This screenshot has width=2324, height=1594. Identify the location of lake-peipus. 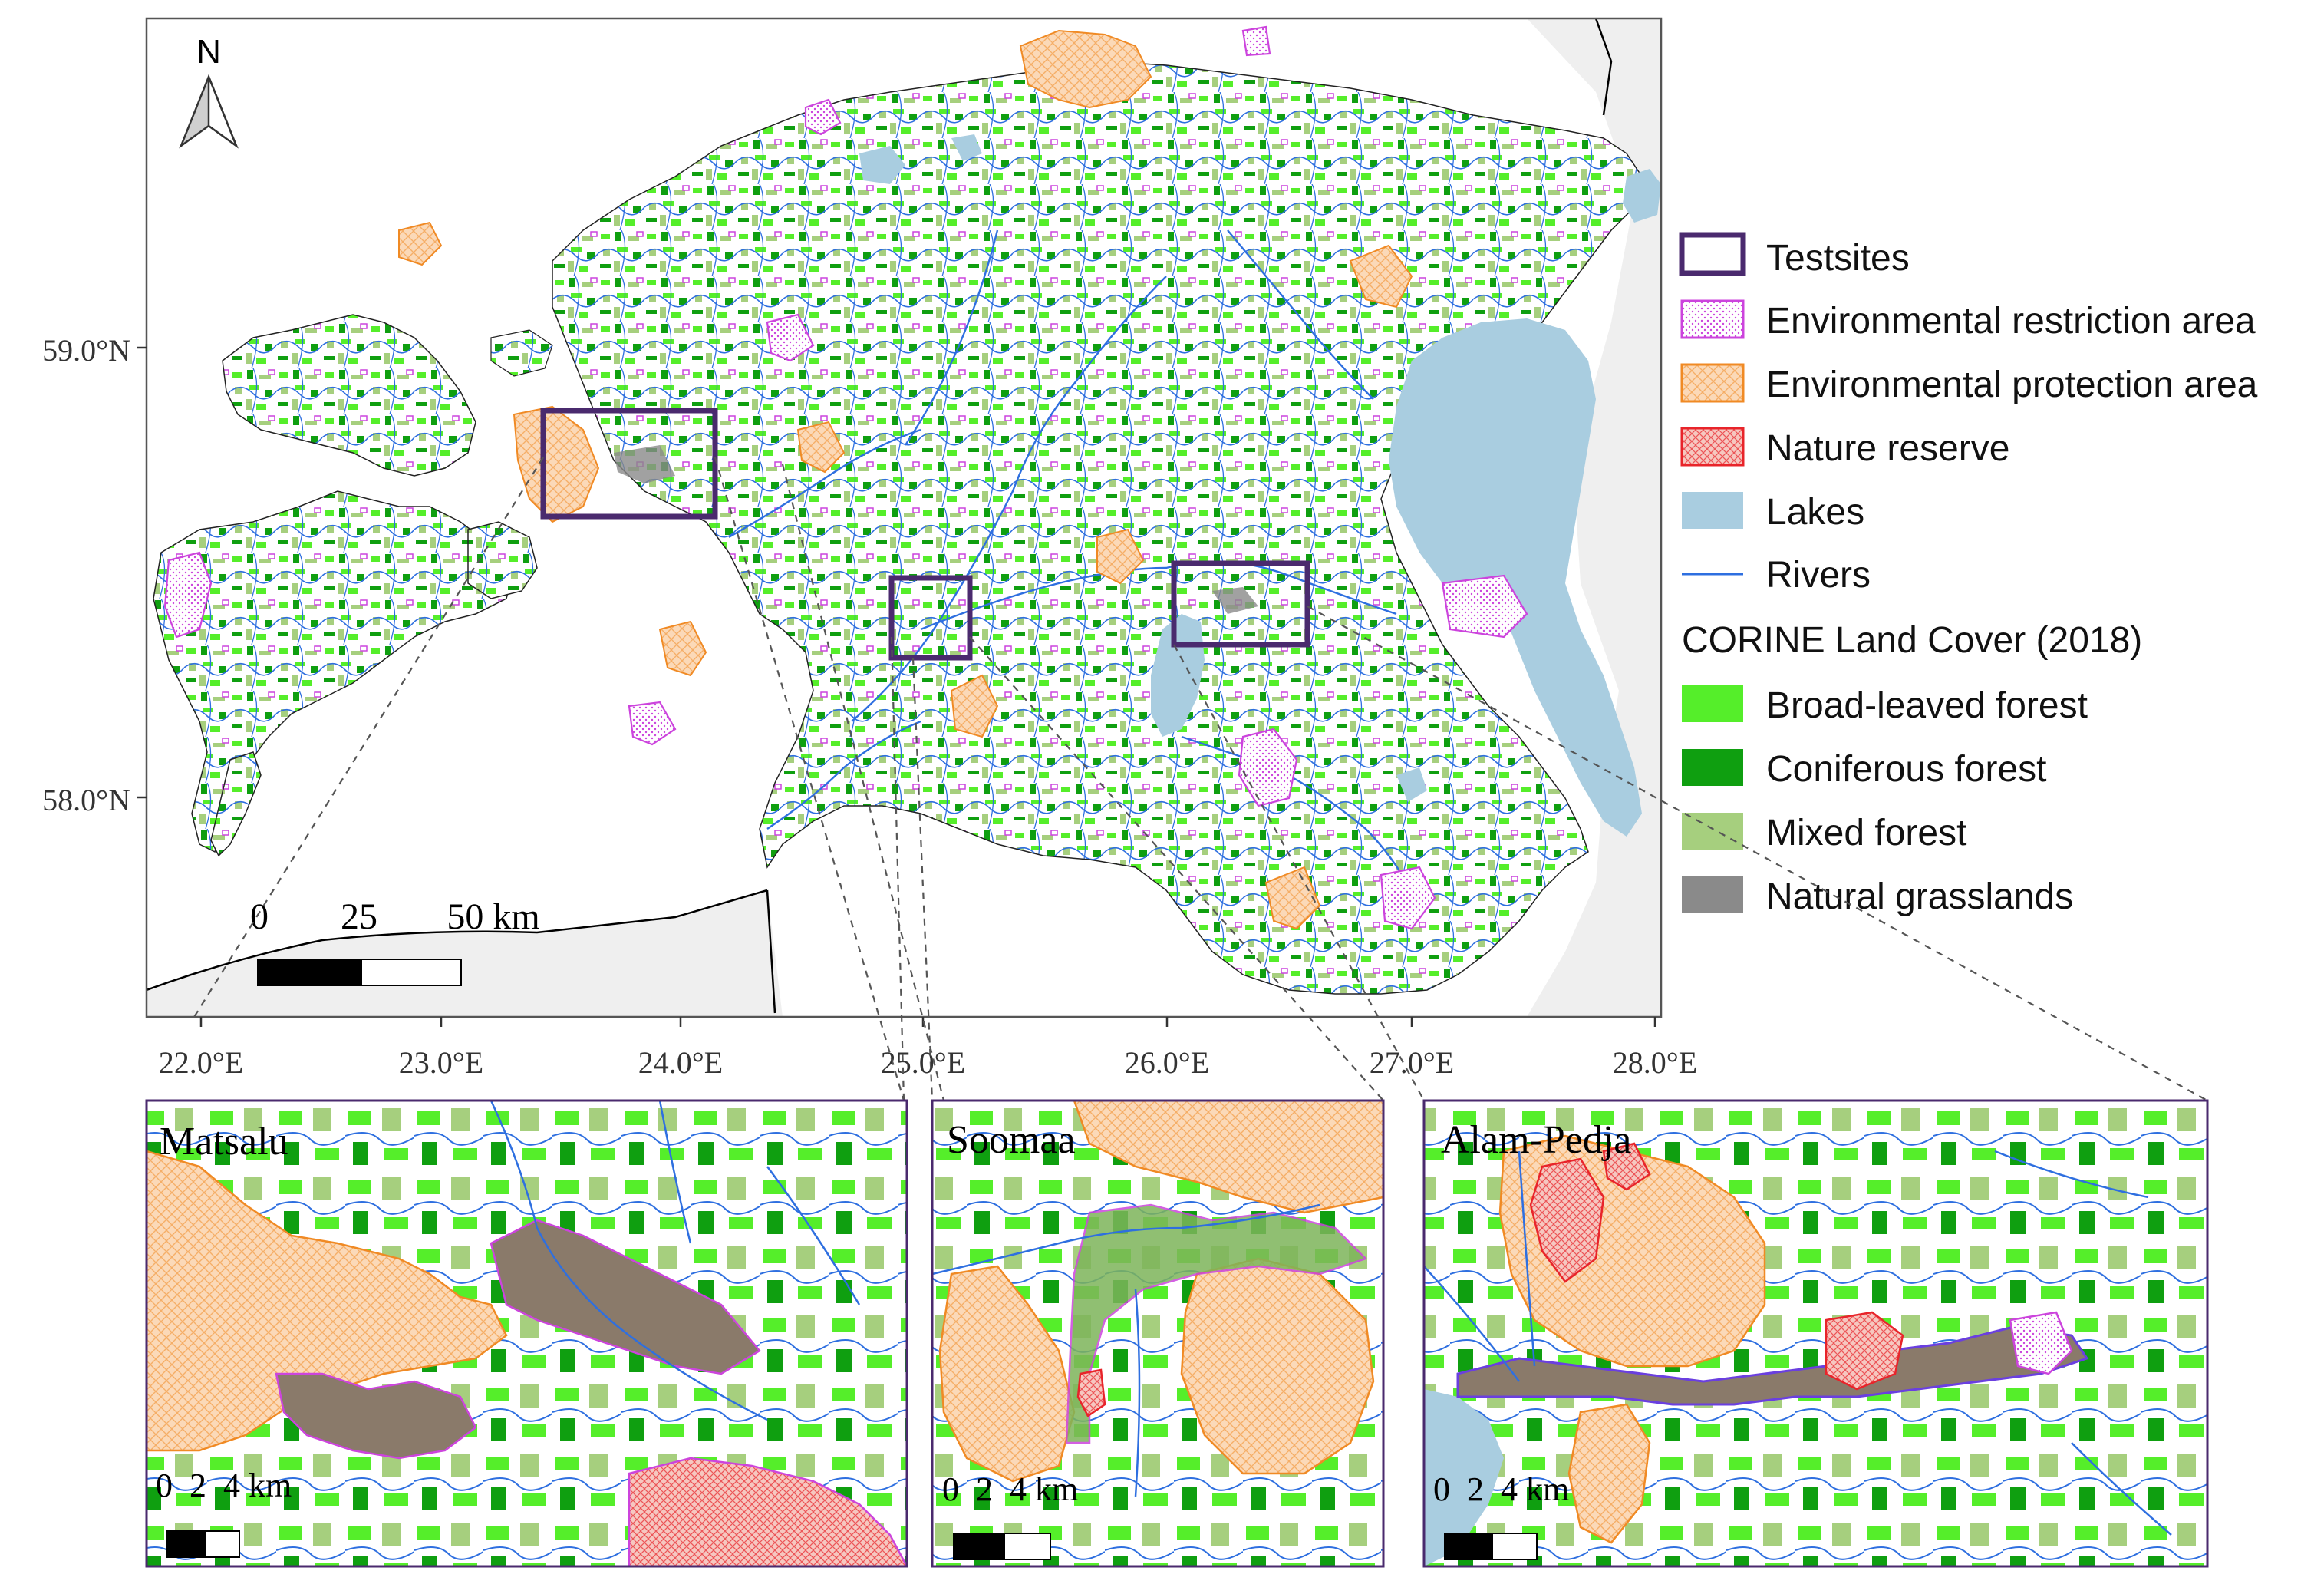
(1515, 577).